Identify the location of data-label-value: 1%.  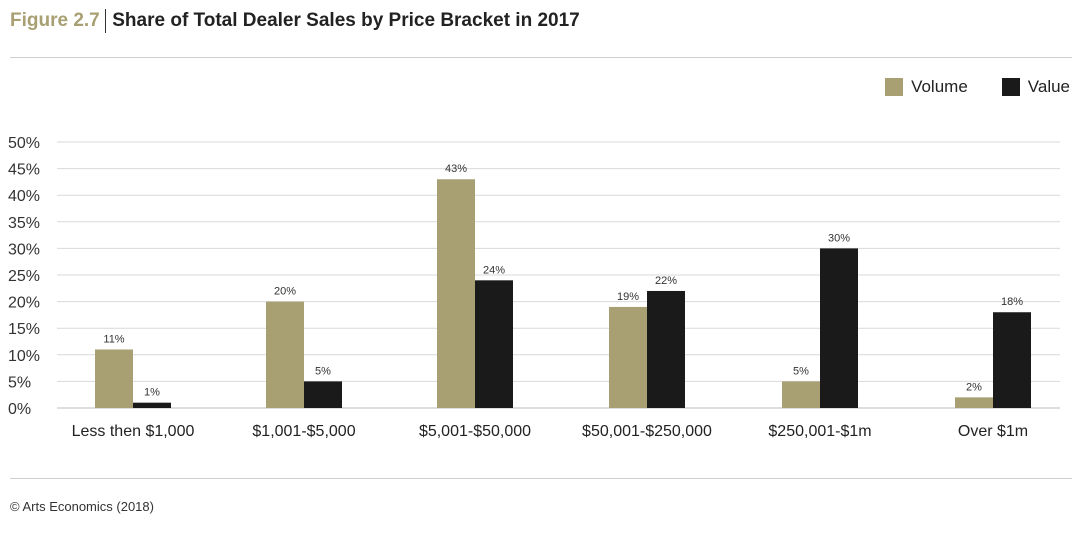
(152, 393).